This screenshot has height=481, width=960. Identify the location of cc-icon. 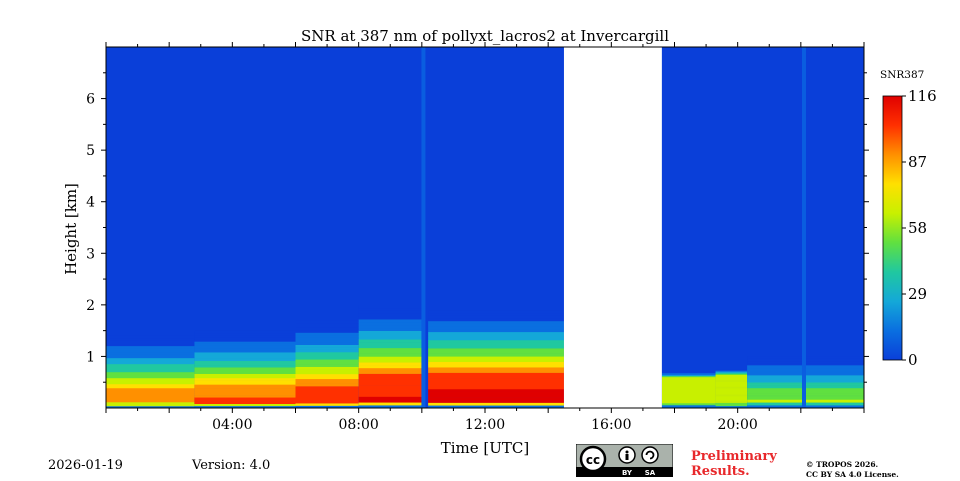
(593, 459).